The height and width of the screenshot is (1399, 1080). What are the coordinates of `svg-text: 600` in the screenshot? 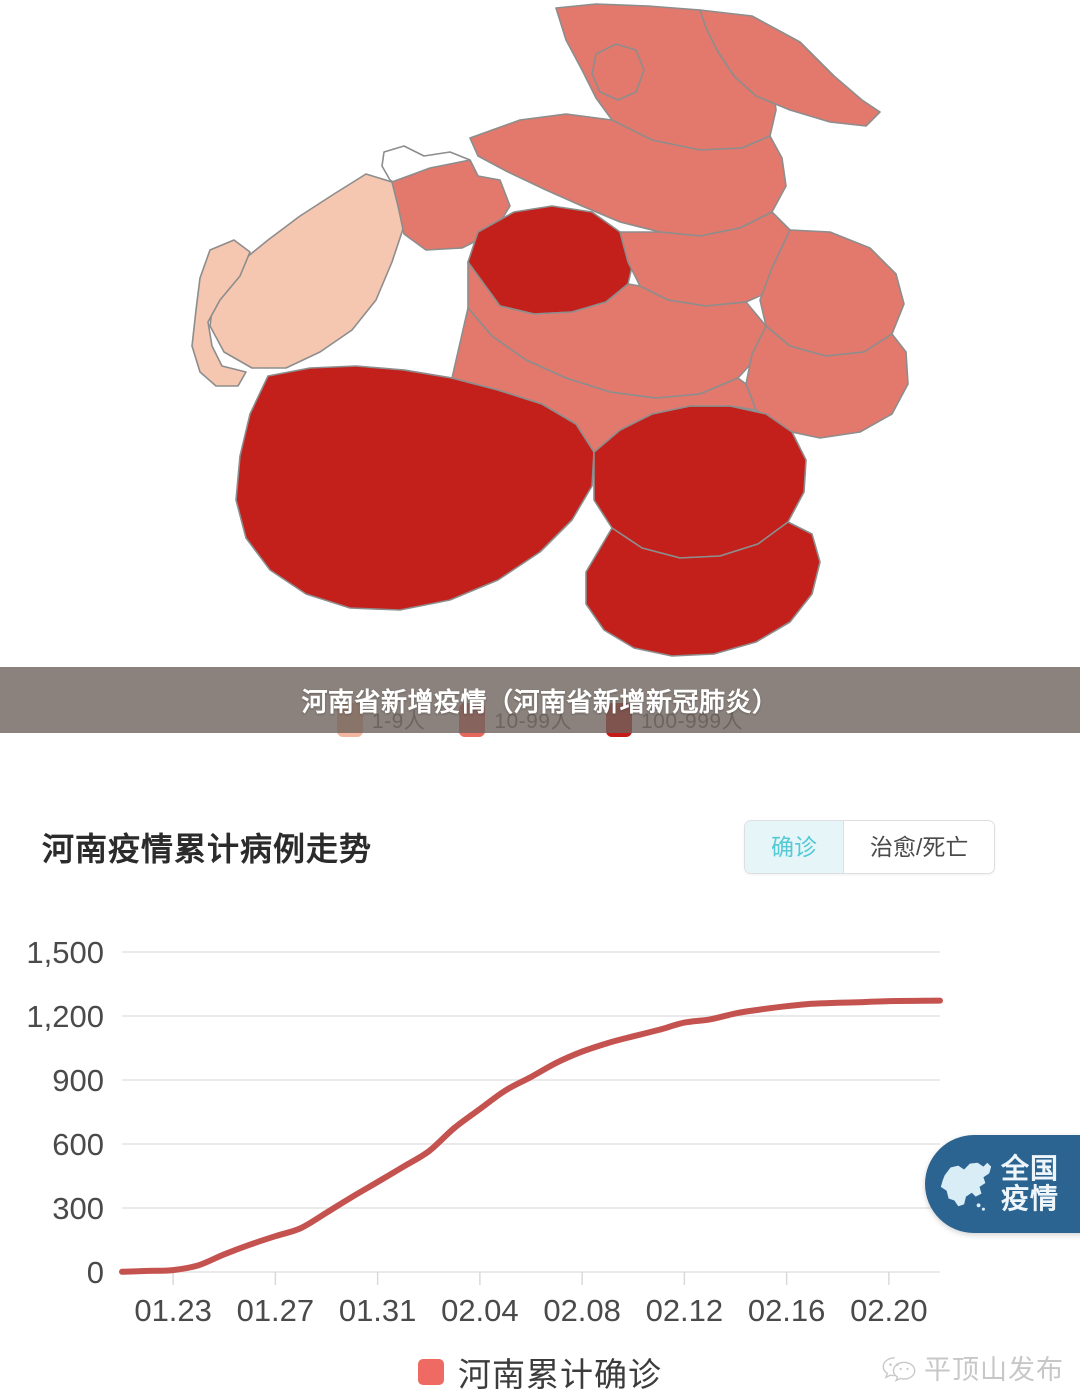 It's located at (78, 1144).